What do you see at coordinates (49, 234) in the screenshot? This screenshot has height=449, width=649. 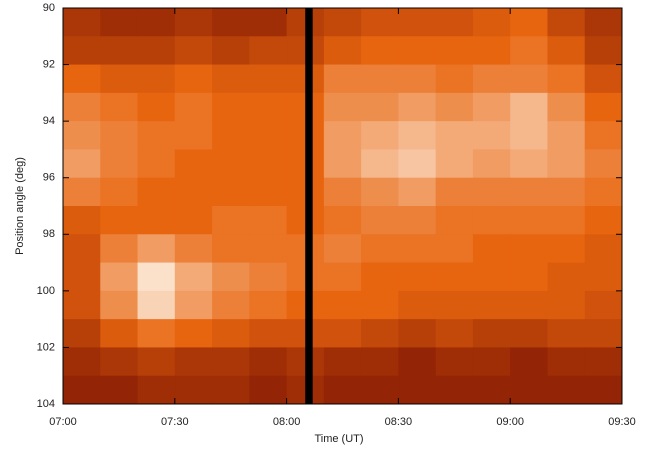 I see `y-tick-label: 98` at bounding box center [49, 234].